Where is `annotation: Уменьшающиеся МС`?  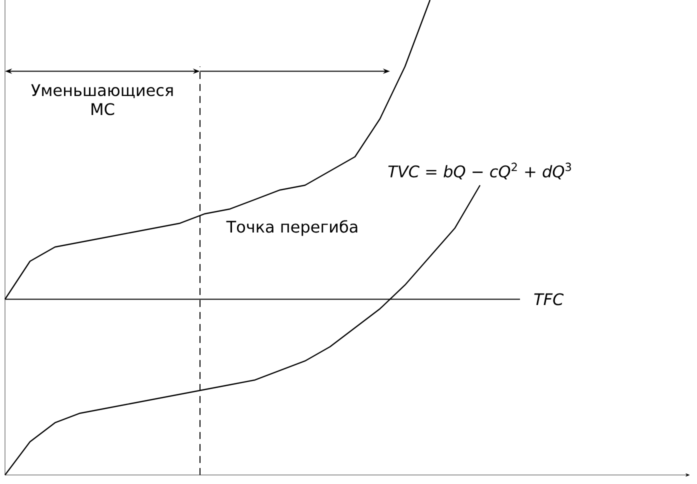 annotation: Уменьшающиеся МС is located at coordinates (102, 100).